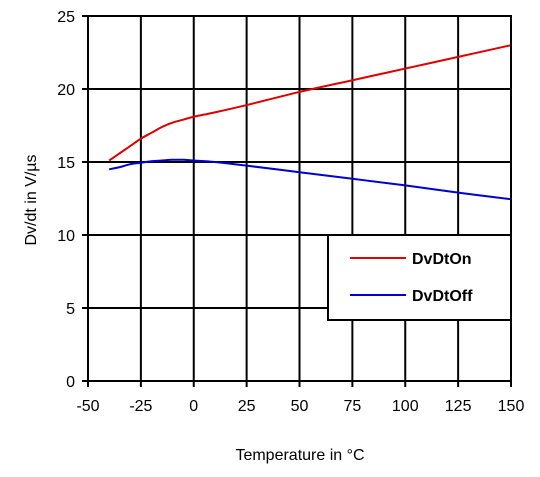  What do you see at coordinates (193, 406) in the screenshot?
I see `x-tick-label: 0` at bounding box center [193, 406].